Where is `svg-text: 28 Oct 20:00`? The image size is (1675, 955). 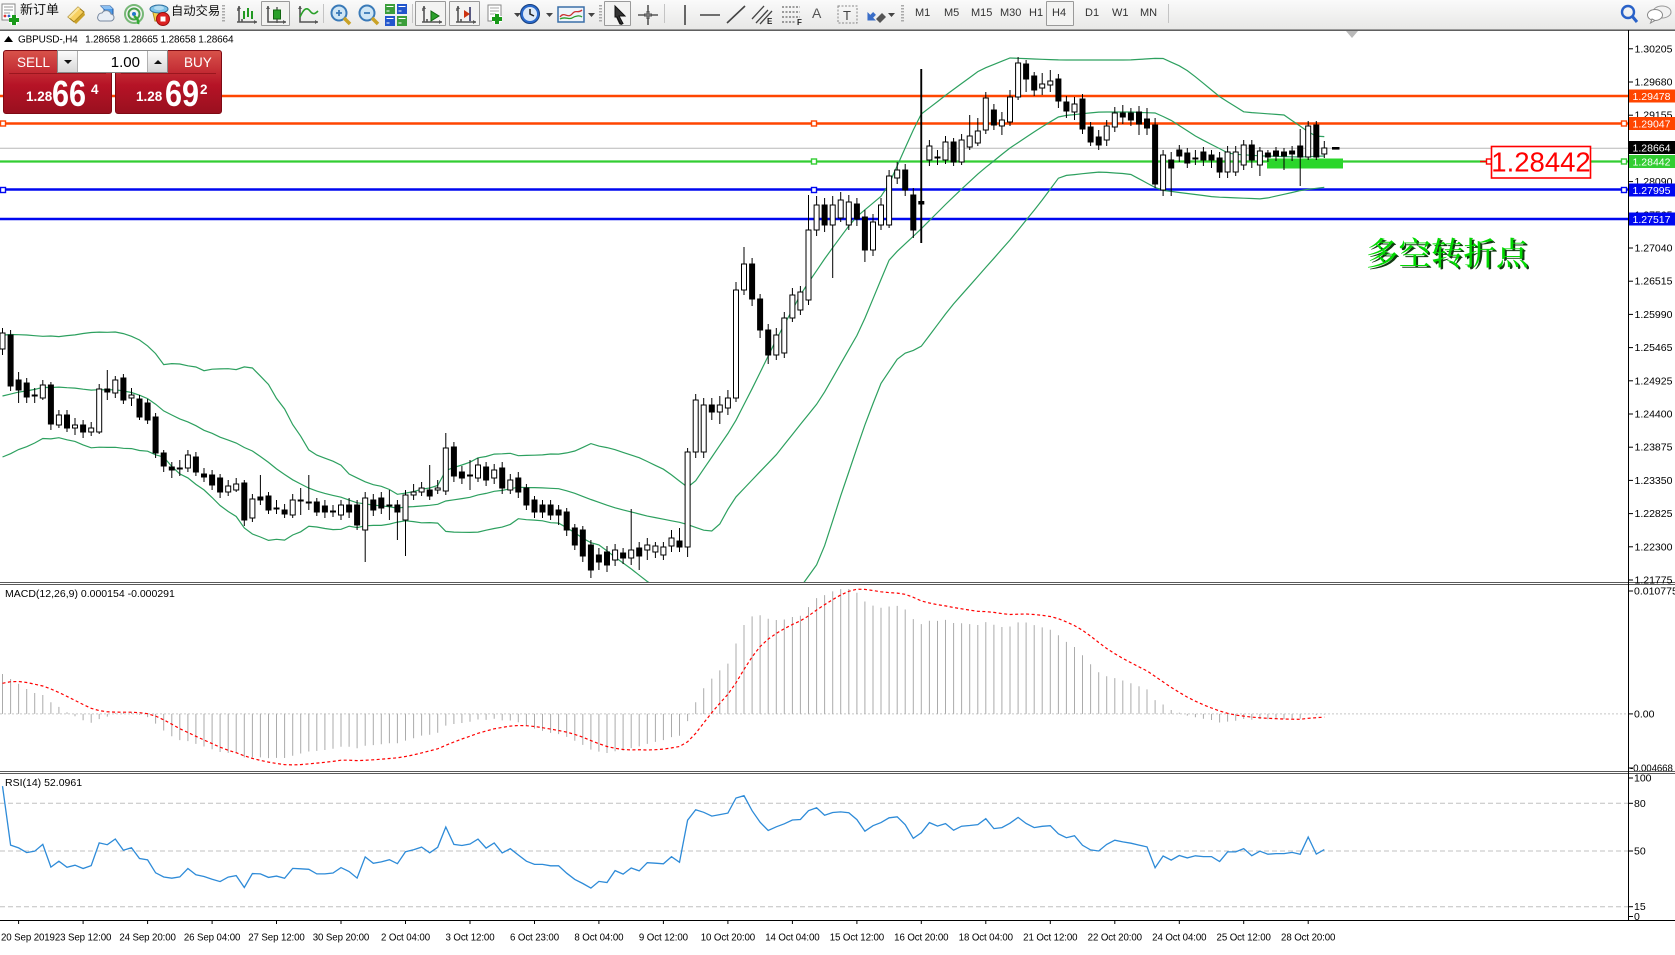 svg-text: 28 Oct 20:00 is located at coordinates (1308, 938).